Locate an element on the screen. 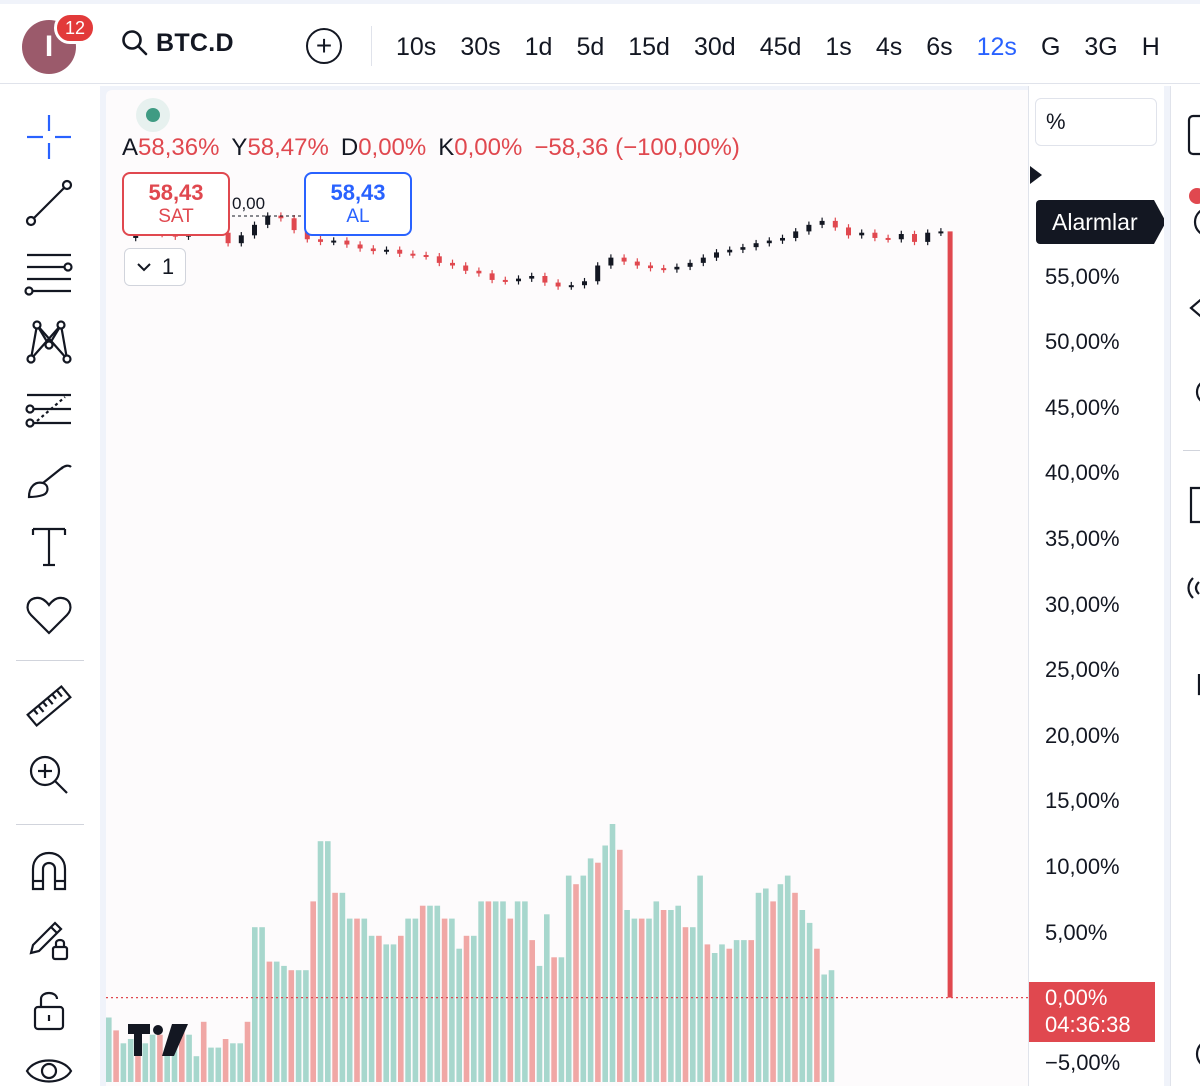 The image size is (1200, 1086). interval-6s-button: 6s is located at coordinates (939, 46).